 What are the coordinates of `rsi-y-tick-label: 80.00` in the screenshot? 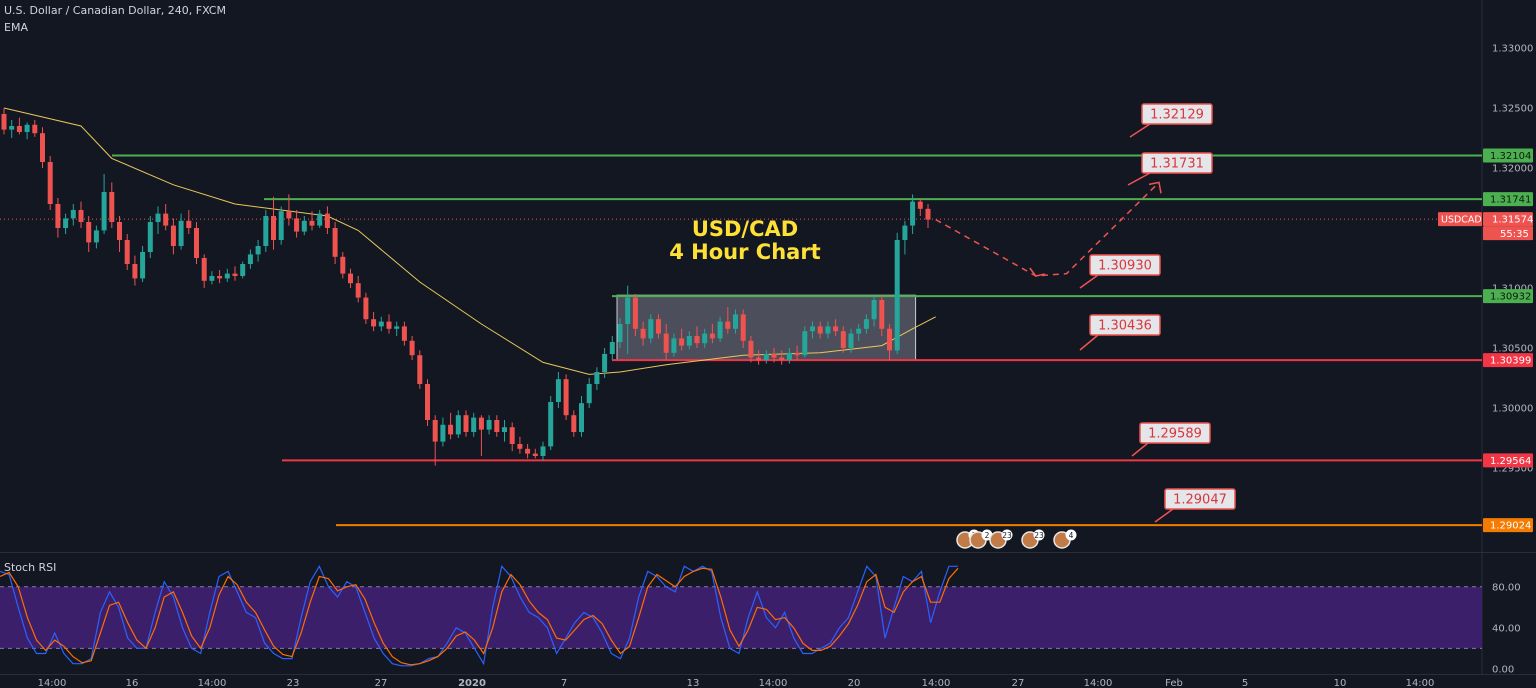 It's located at (1506, 587).